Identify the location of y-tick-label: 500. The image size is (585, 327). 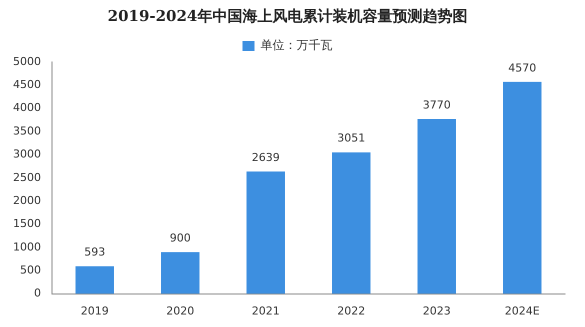
(30, 269).